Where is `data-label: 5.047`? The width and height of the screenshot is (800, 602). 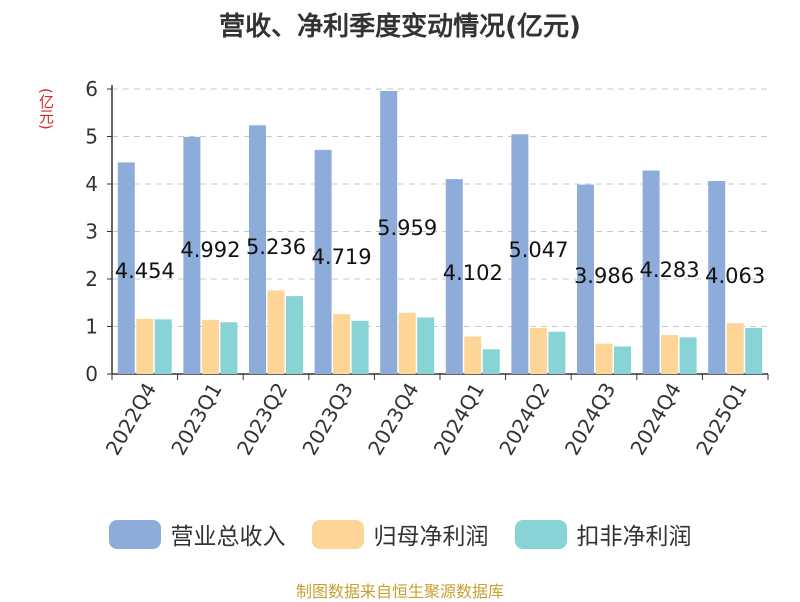
data-label: 5.047 is located at coordinates (538, 250).